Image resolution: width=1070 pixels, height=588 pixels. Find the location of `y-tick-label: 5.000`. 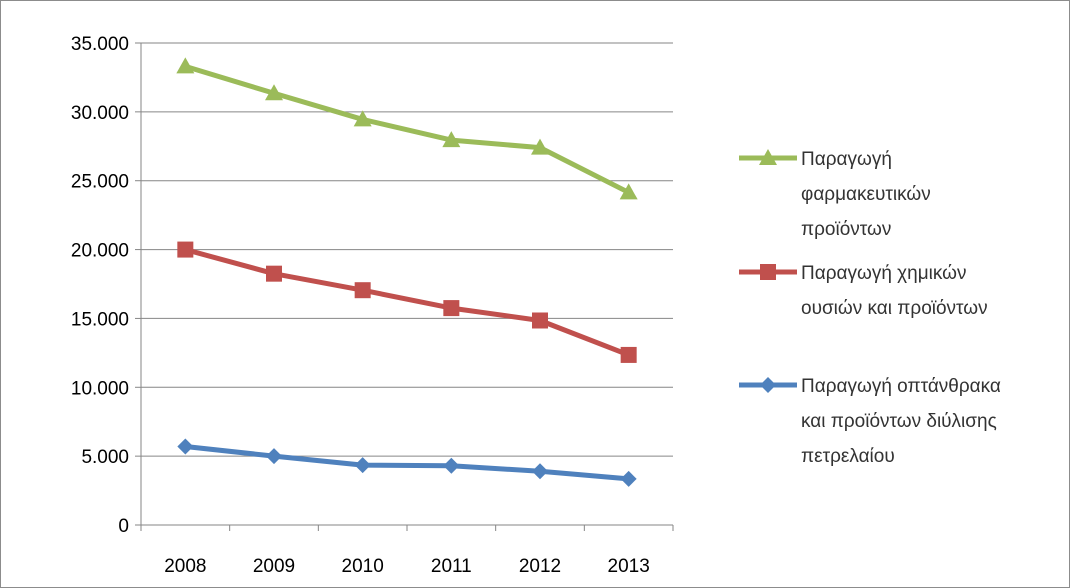

y-tick-label: 5.000 is located at coordinates (105, 457).